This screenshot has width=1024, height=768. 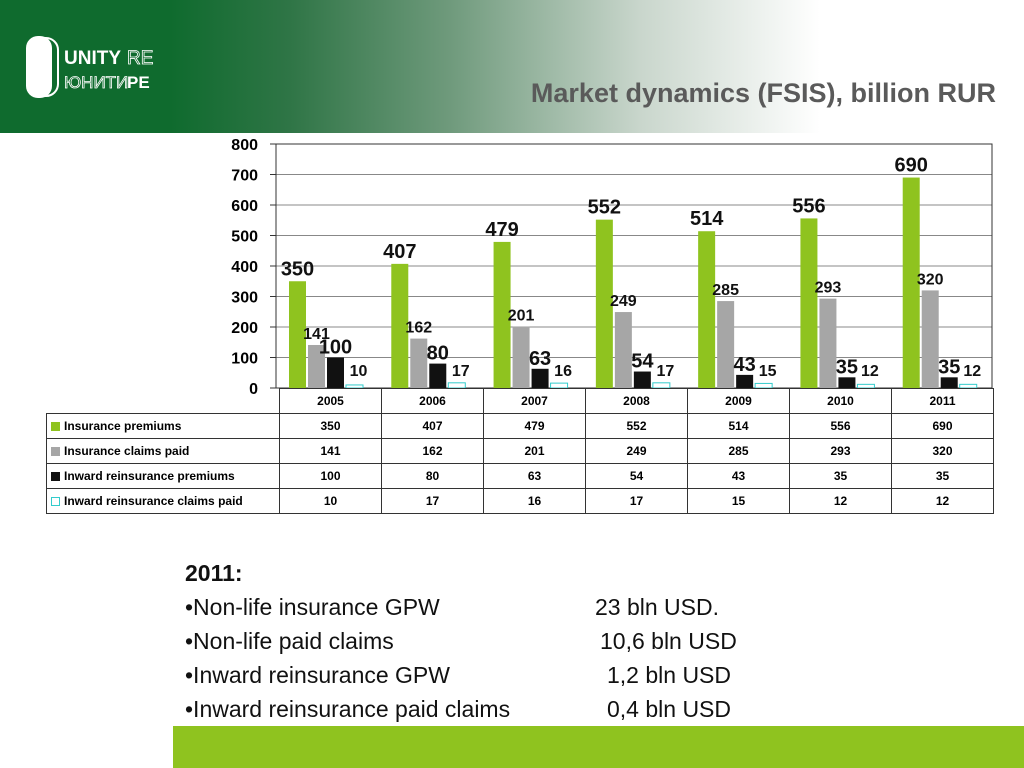 What do you see at coordinates (289, 641) in the screenshot?
I see `note-label: •Non-life paid claims` at bounding box center [289, 641].